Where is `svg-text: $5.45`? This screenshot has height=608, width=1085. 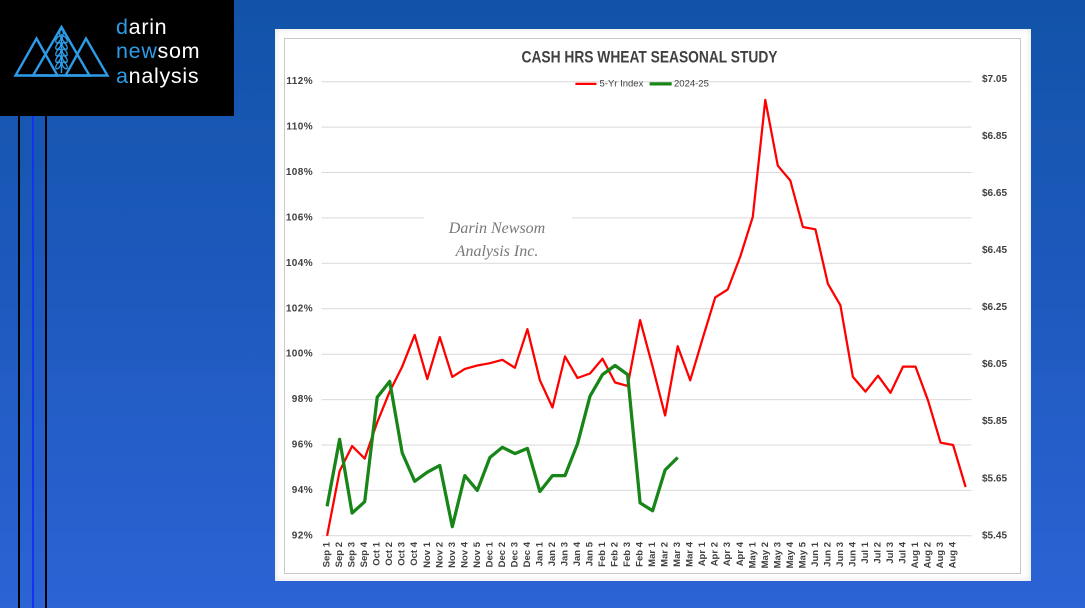
svg-text: $5.45 is located at coordinates (994, 535).